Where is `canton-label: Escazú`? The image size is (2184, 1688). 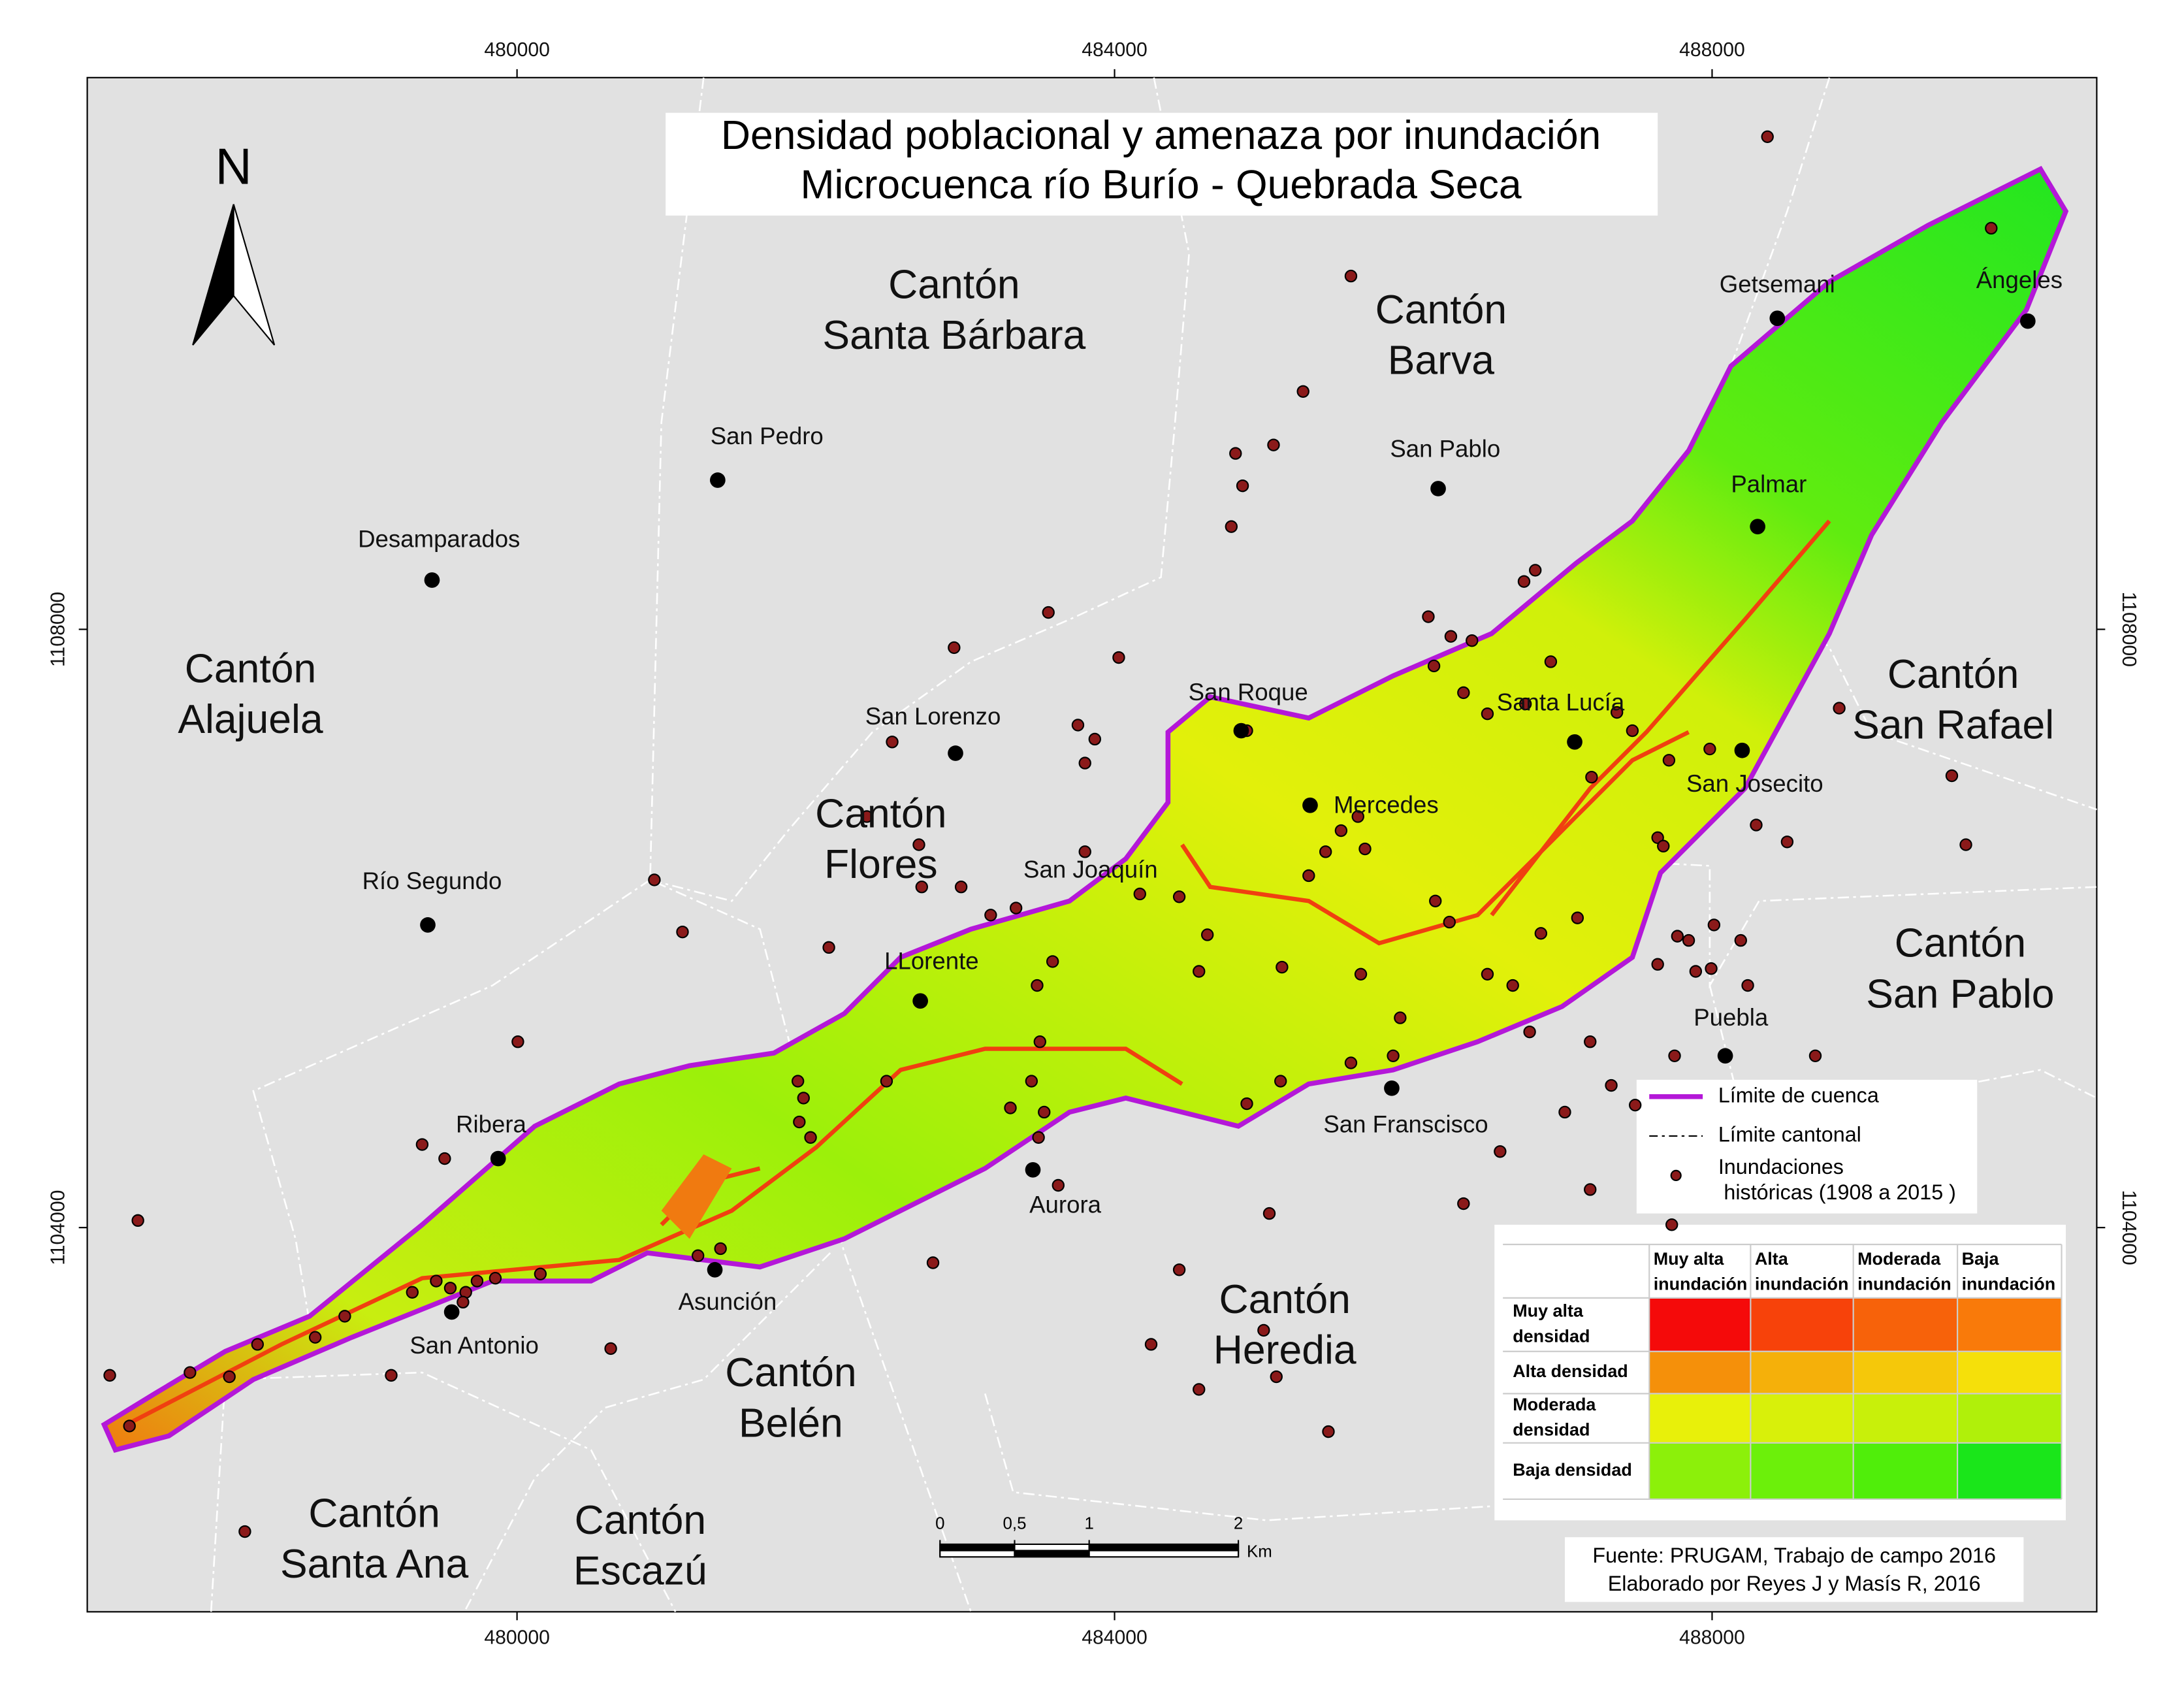 canton-label: Escazú is located at coordinates (640, 1571).